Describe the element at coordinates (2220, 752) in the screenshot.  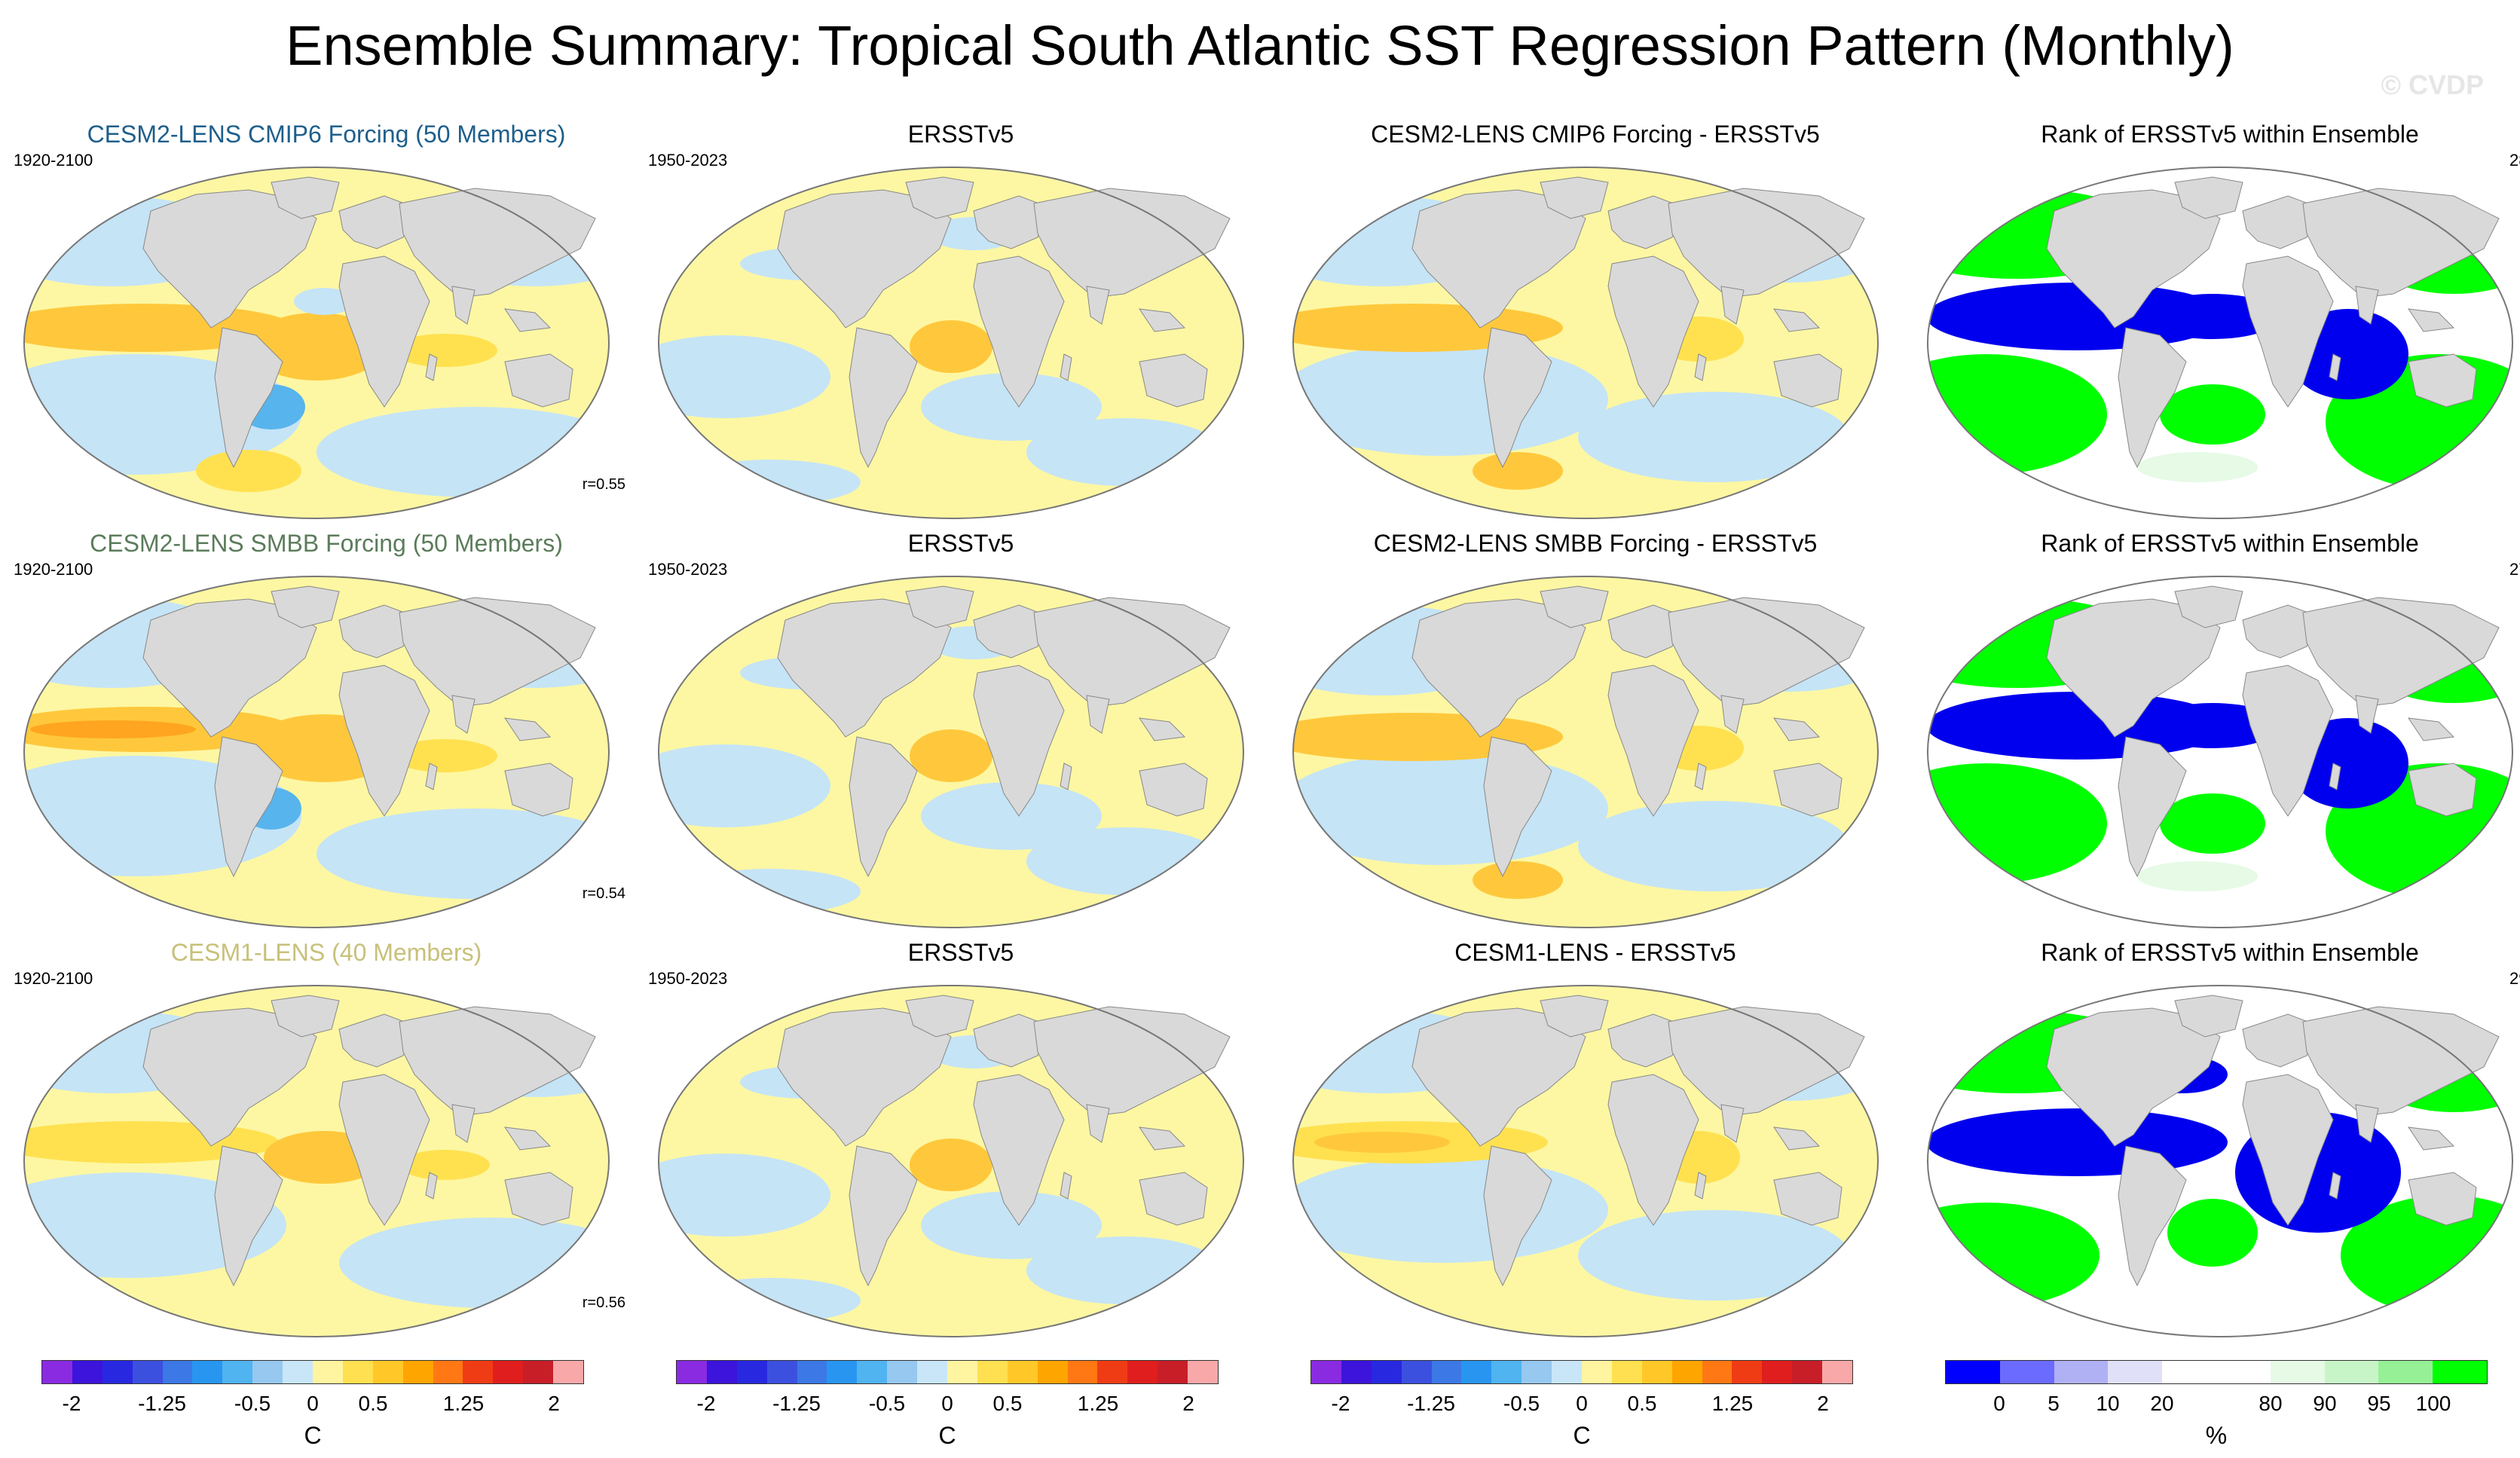
I see `rank-map` at that location.